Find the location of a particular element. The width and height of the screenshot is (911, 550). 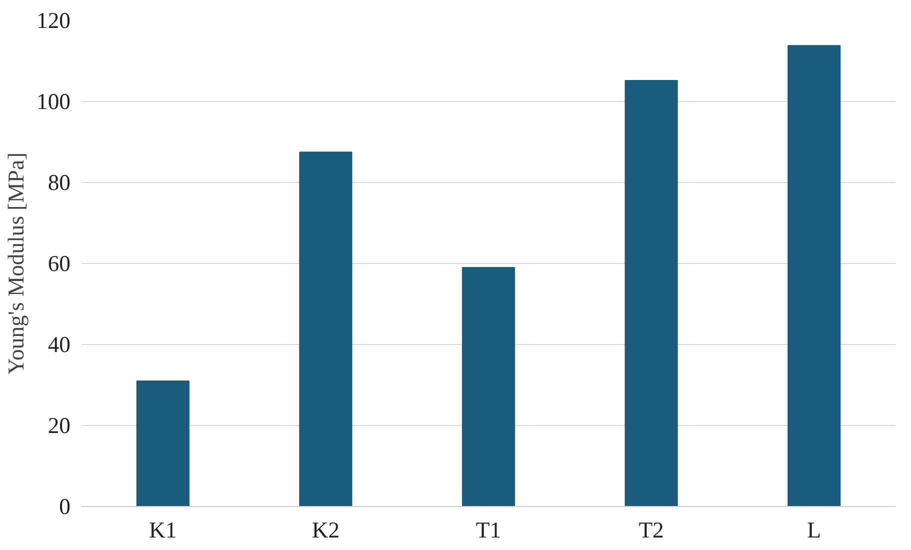

x-tick-label: T1 is located at coordinates (489, 530).